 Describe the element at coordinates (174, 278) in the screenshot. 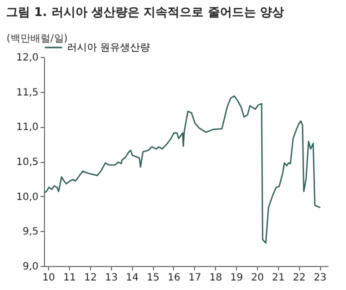

I see `x-tick-label: 16` at that location.